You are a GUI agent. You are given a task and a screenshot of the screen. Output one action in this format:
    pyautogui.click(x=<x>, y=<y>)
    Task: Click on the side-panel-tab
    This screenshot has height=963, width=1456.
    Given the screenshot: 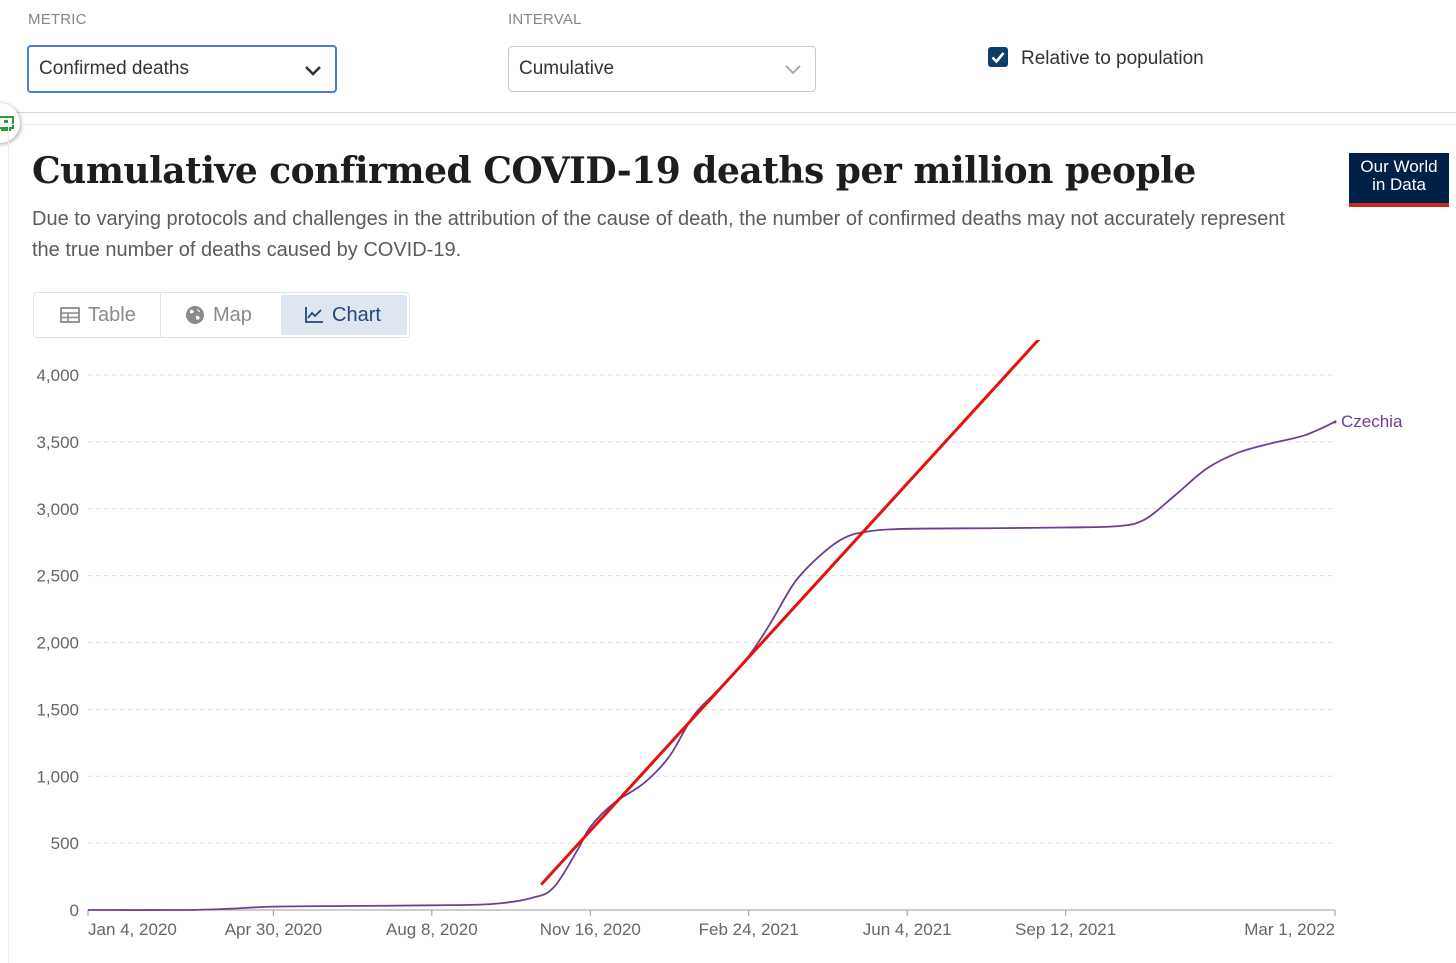 What is the action you would take?
    pyautogui.click(x=10, y=123)
    